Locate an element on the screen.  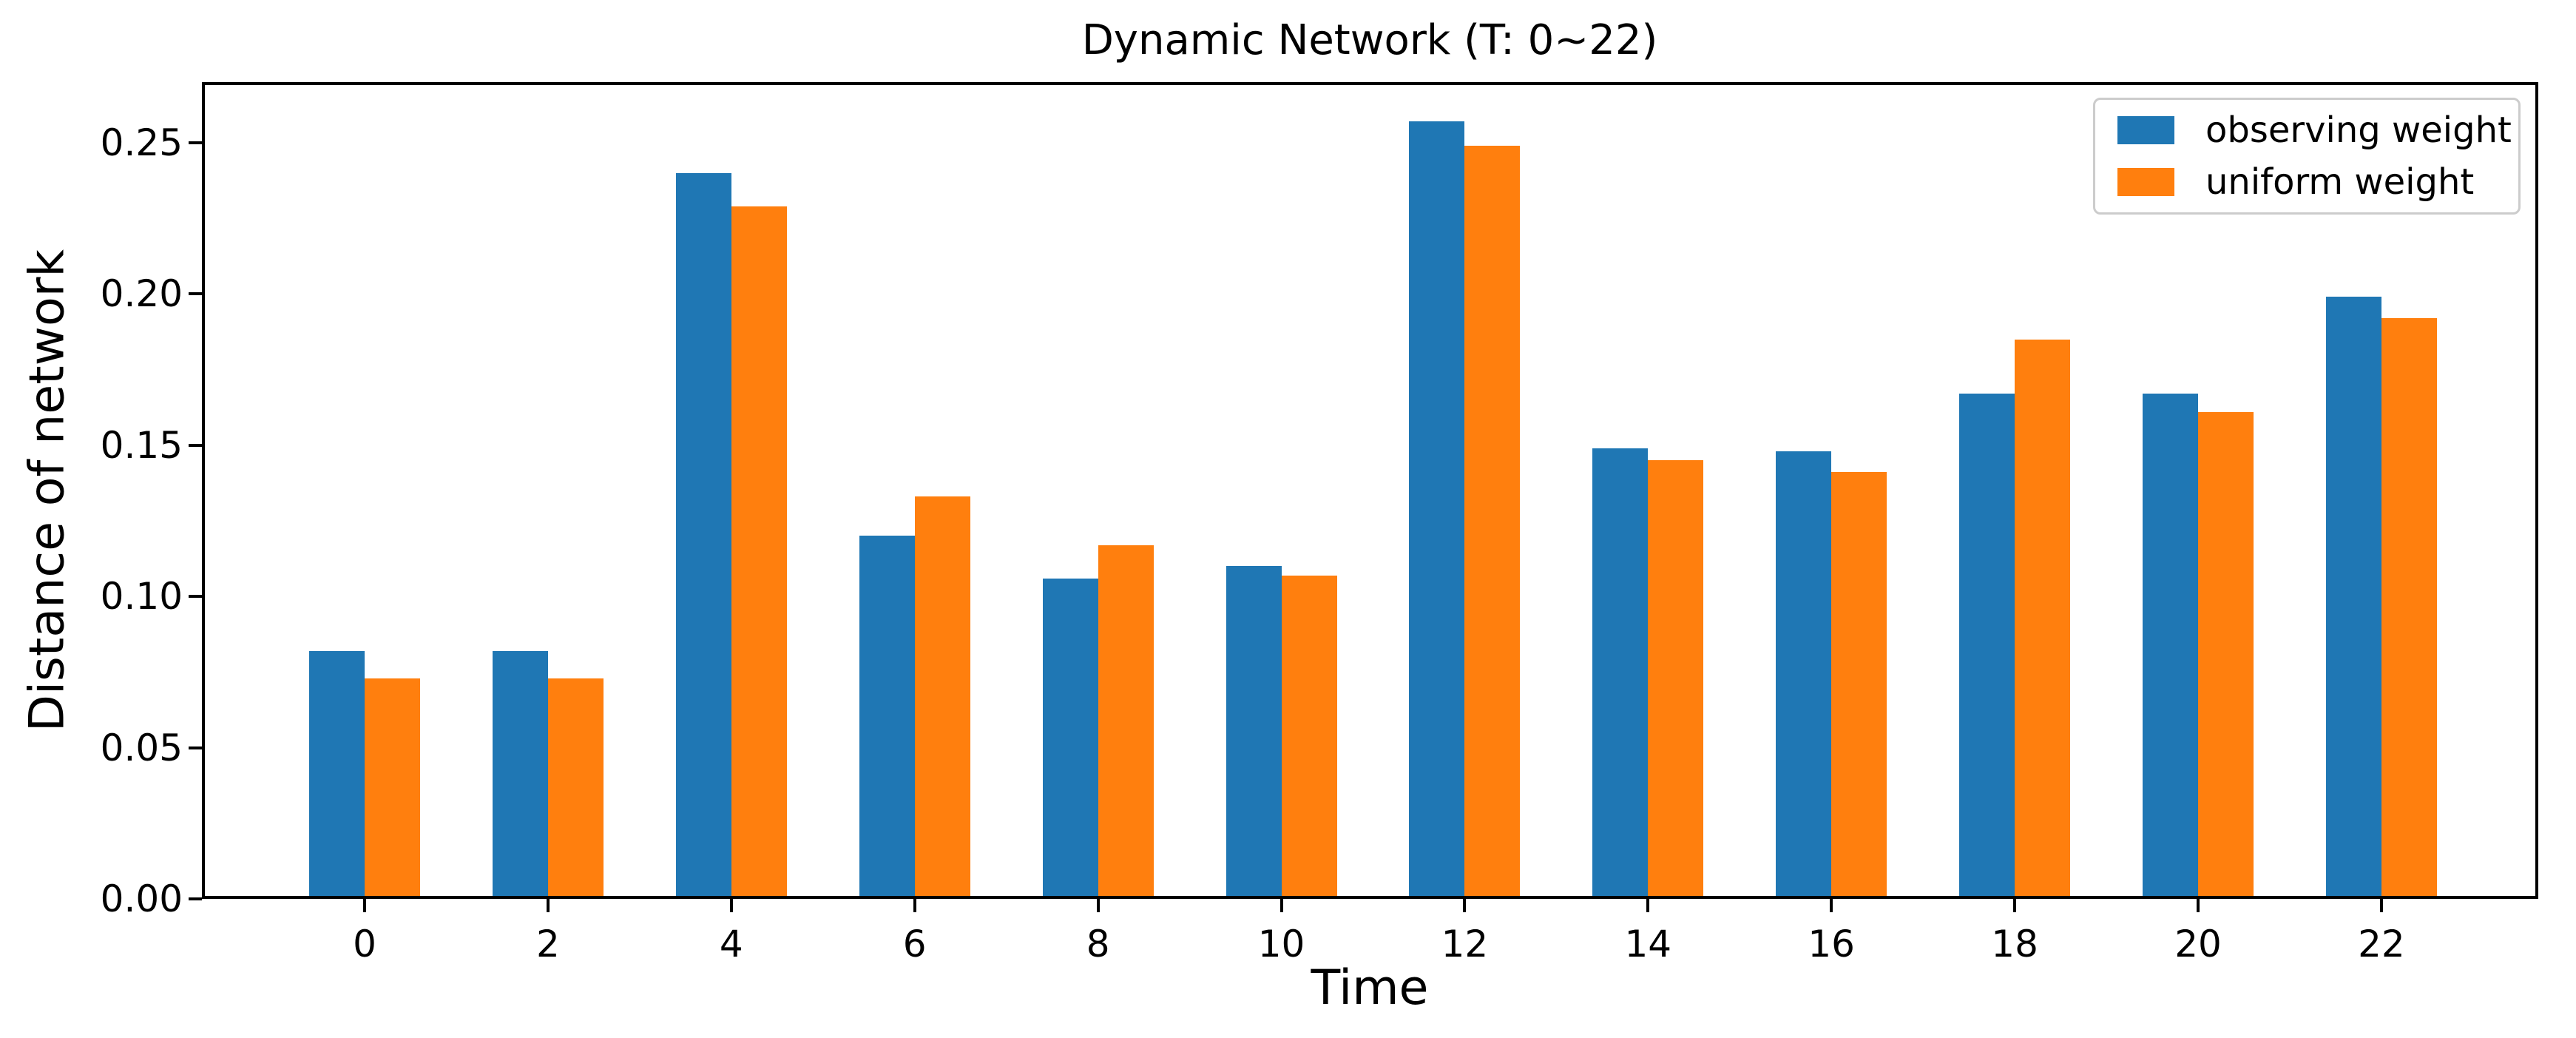
bar-uniform-weight-t20 is located at coordinates (2226, 655).